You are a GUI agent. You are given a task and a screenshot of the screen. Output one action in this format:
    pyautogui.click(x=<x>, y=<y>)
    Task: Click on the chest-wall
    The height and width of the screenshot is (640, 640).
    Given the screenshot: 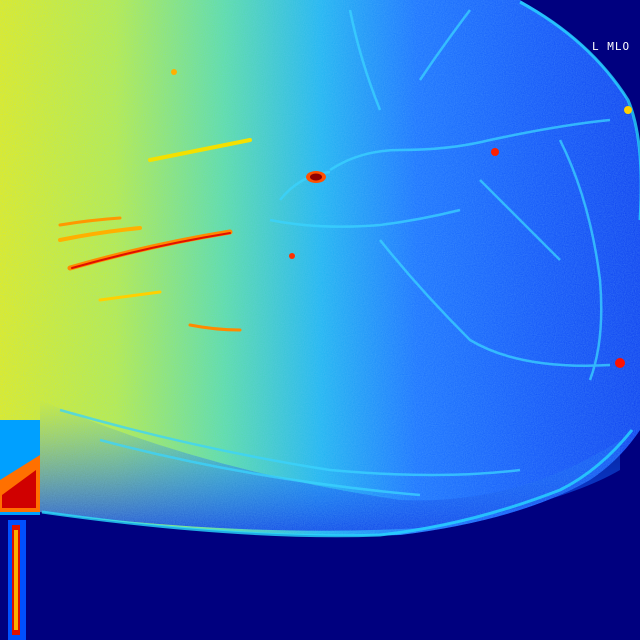 What is the action you would take?
    pyautogui.click(x=20, y=530)
    